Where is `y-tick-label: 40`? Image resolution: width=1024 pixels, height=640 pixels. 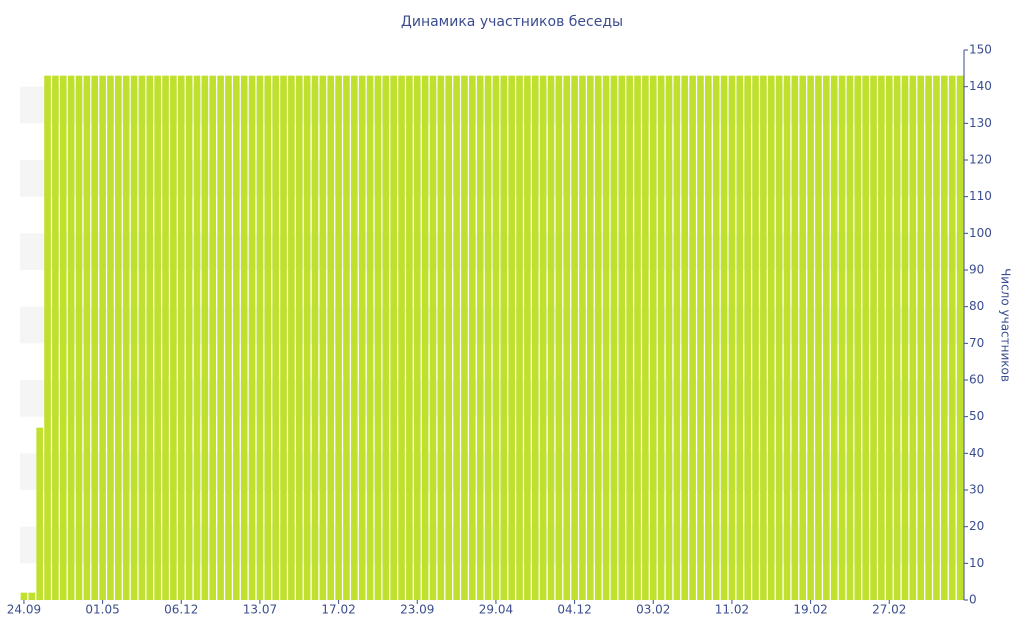
y-tick-label: 40 is located at coordinates (976, 453).